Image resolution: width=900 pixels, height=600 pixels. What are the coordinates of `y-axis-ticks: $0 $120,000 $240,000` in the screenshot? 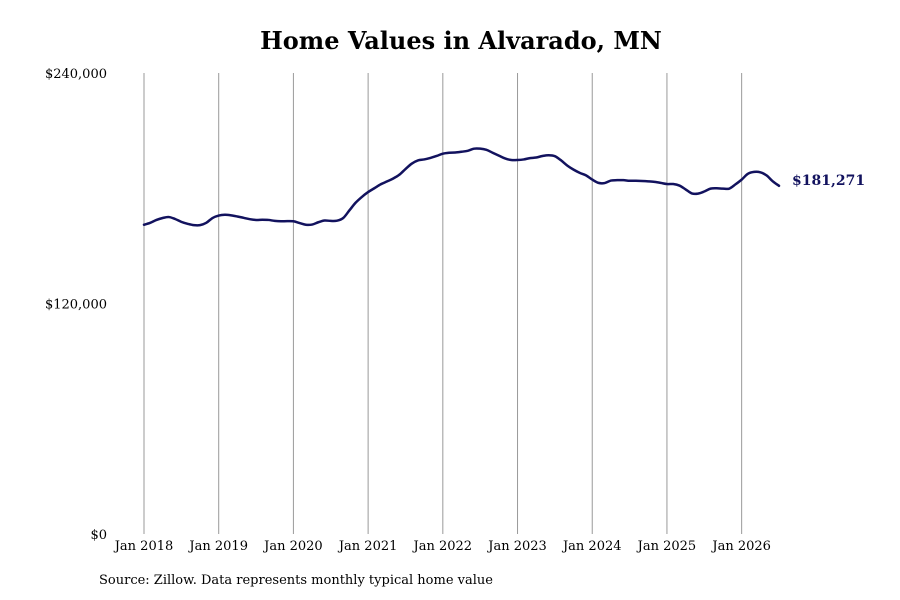 It's located at (76, 305).